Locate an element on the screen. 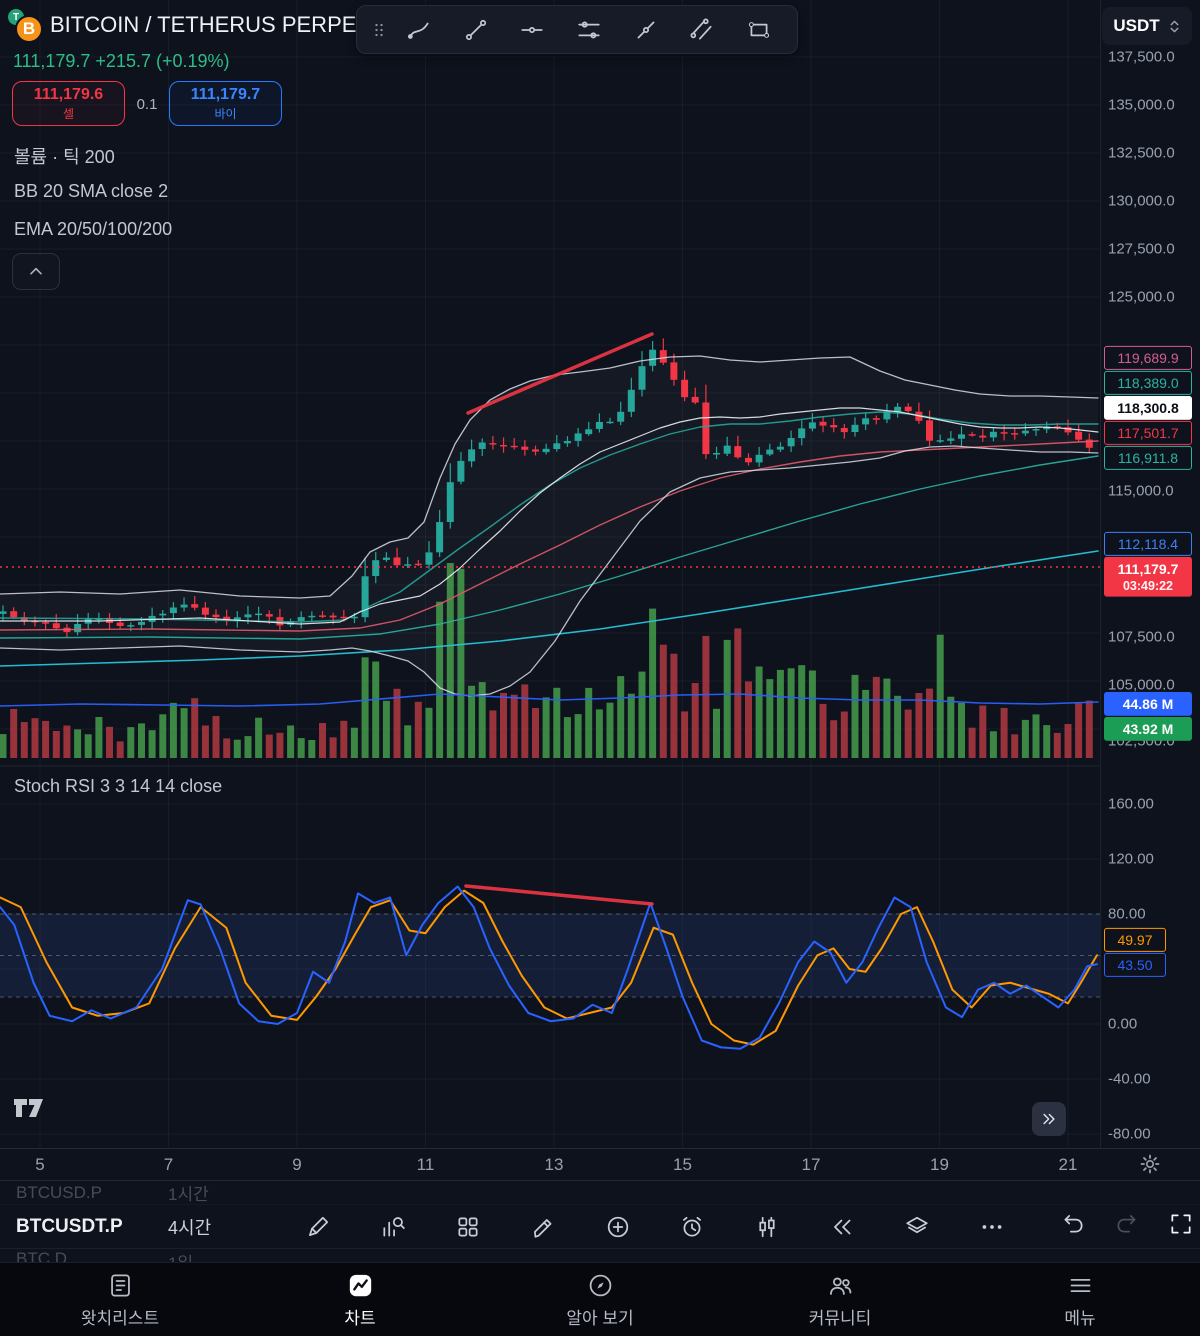 This screenshot has height=1336, width=1200. symbol-timeframe: 4시간 is located at coordinates (190, 1227).